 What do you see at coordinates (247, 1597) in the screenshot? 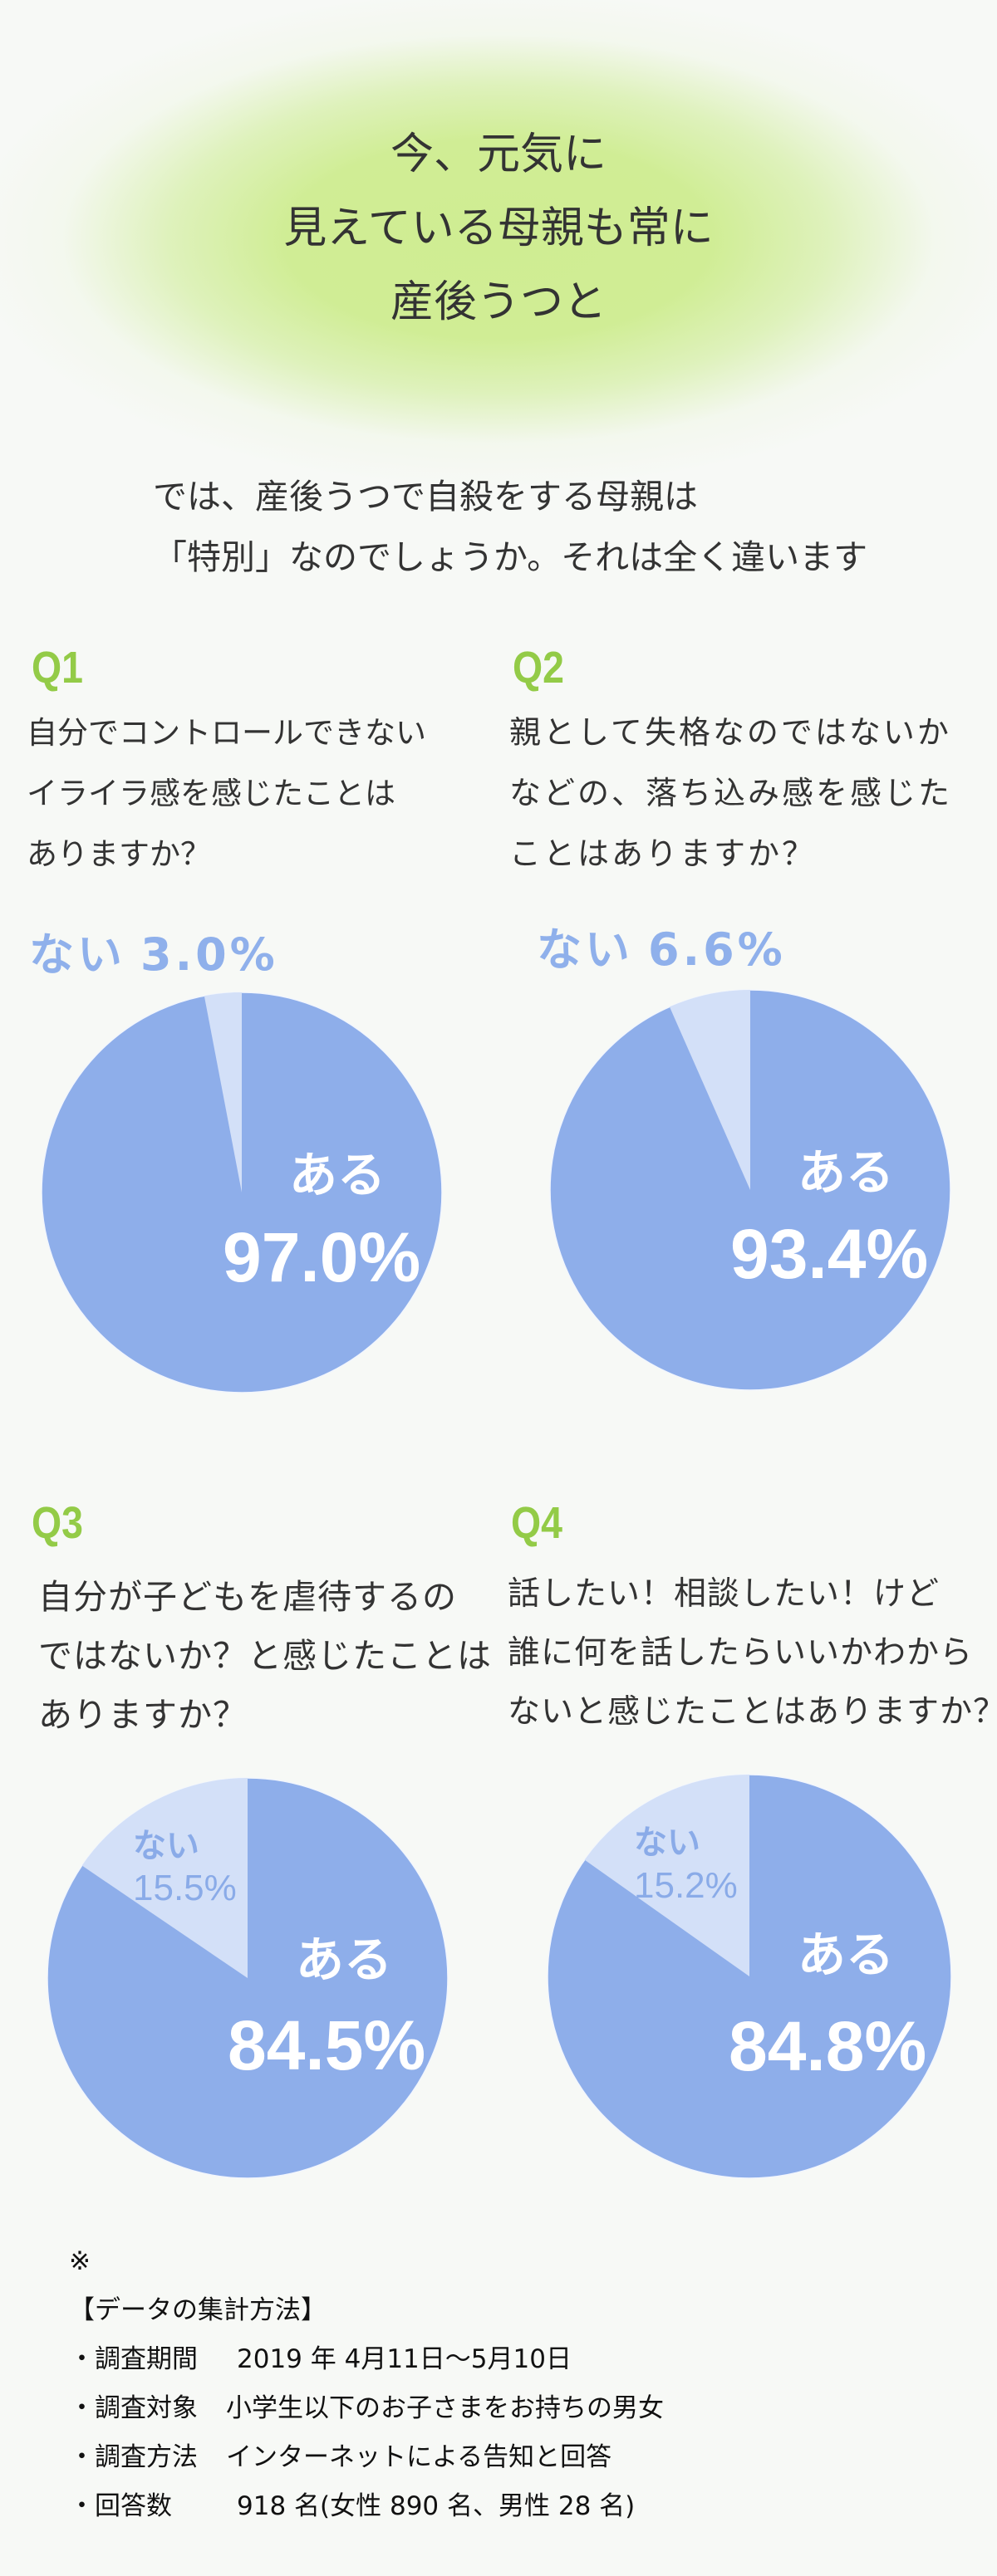
I see `question-line: 自分が子どもを虐待するの` at bounding box center [247, 1597].